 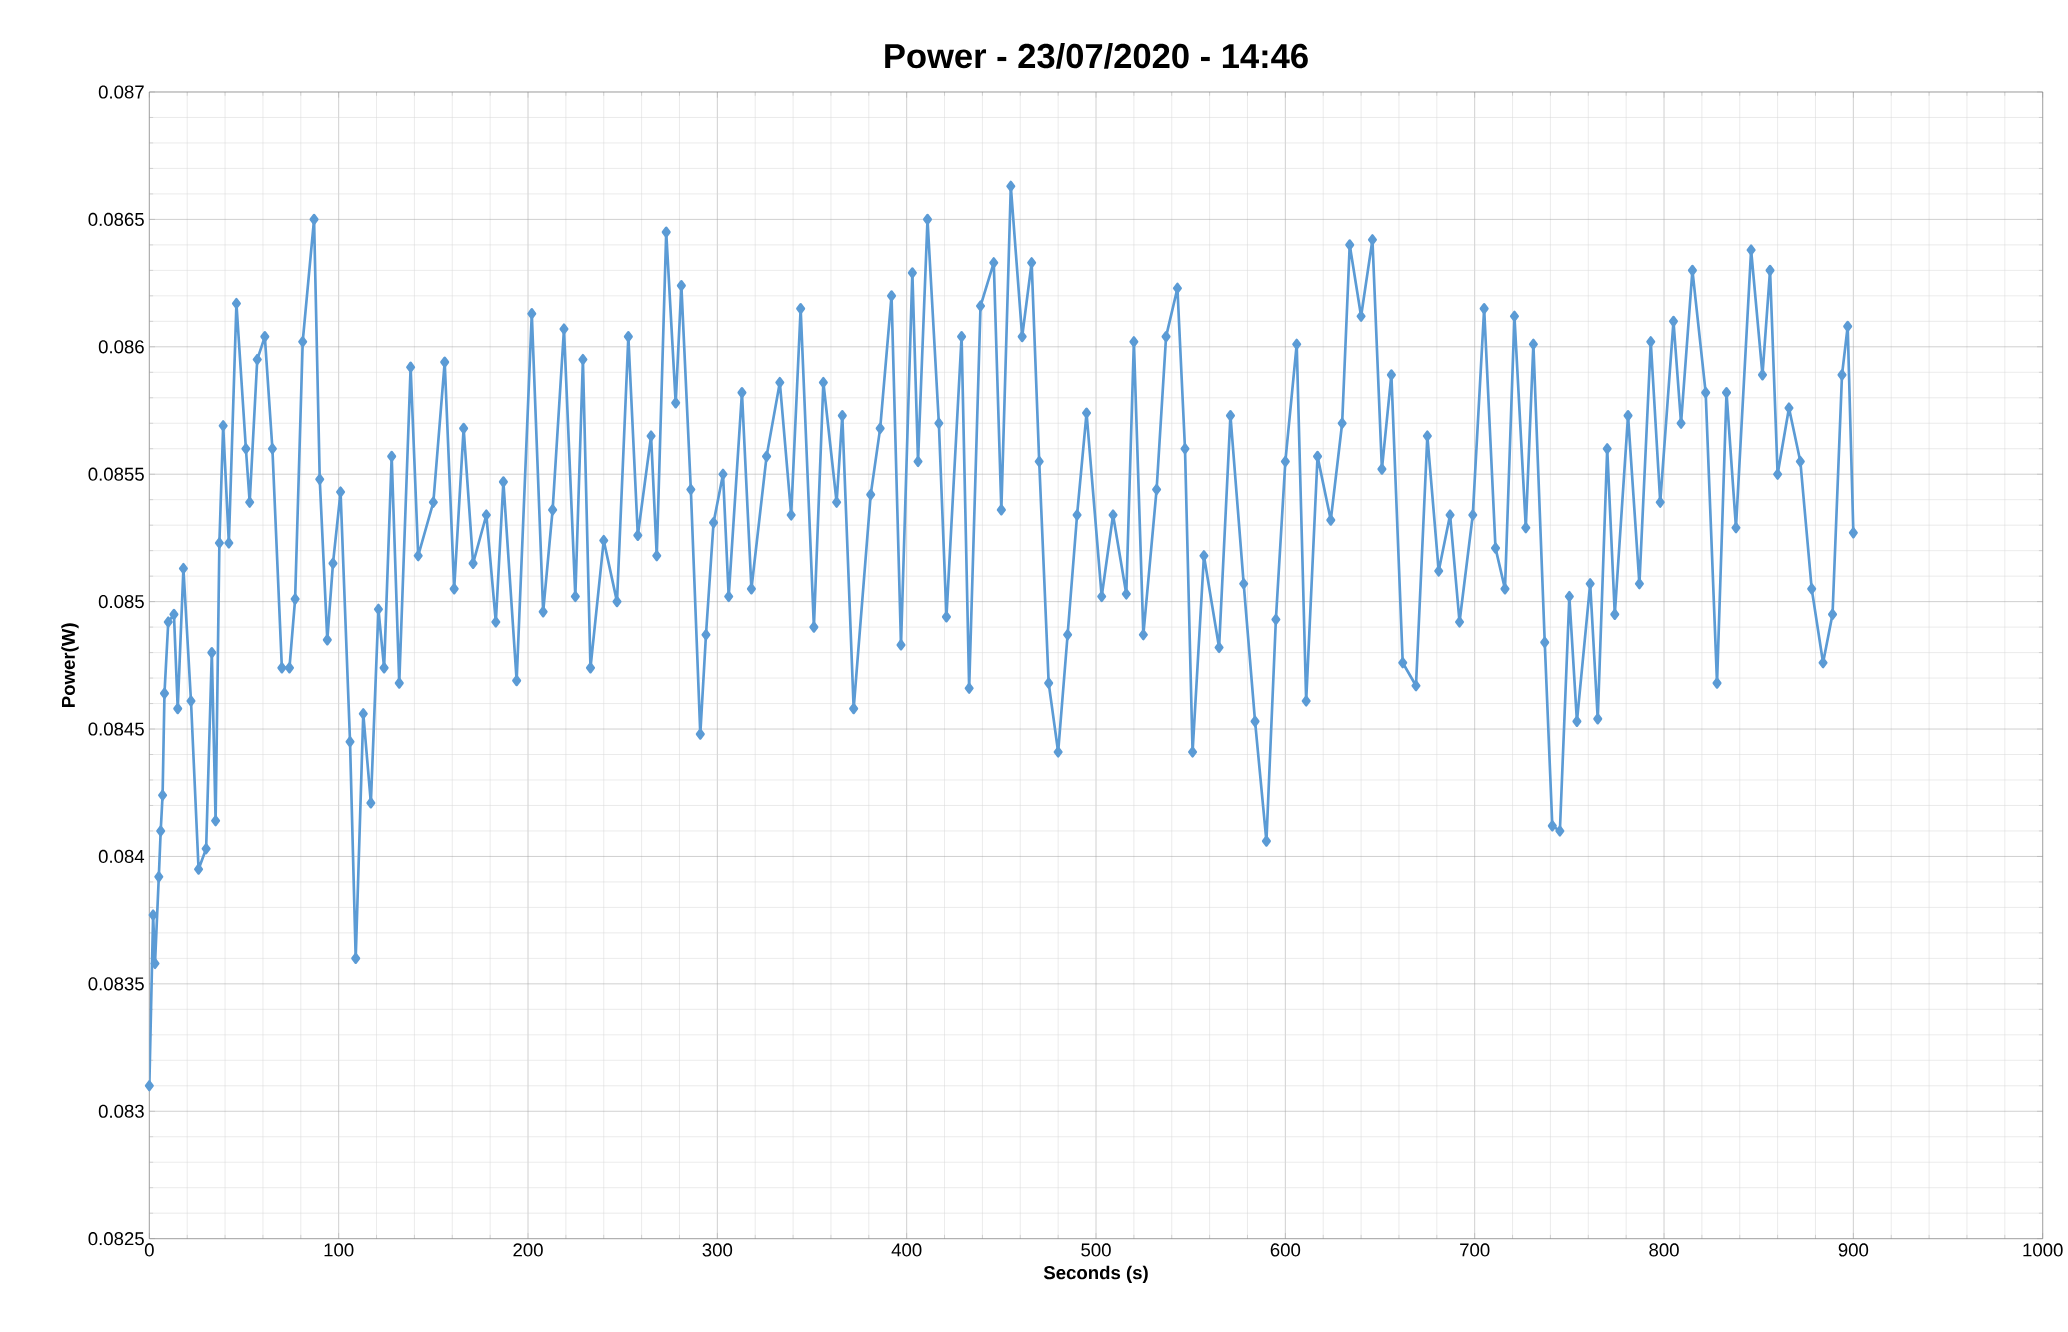 I want to click on x-tick-label: 600, so click(x=1285, y=1250).